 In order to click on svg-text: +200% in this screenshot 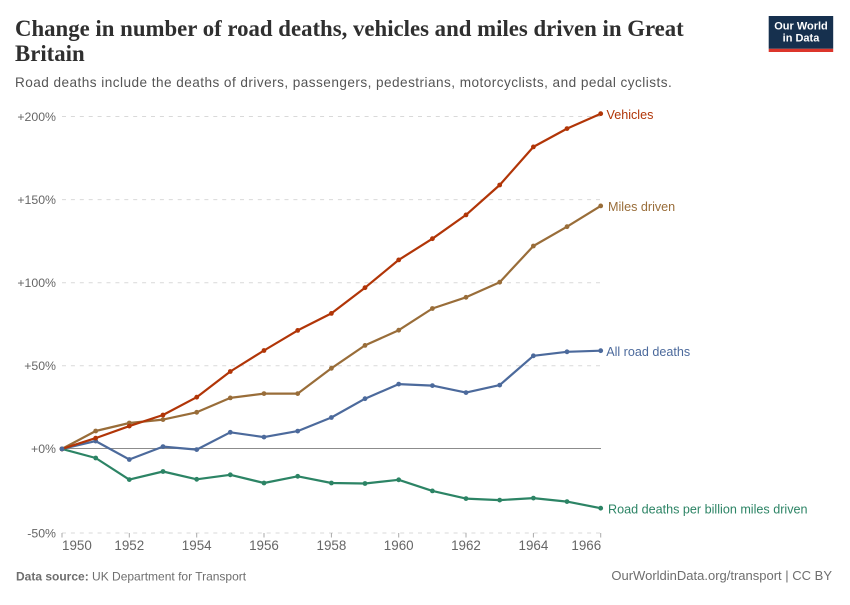, I will do `click(36, 117)`.